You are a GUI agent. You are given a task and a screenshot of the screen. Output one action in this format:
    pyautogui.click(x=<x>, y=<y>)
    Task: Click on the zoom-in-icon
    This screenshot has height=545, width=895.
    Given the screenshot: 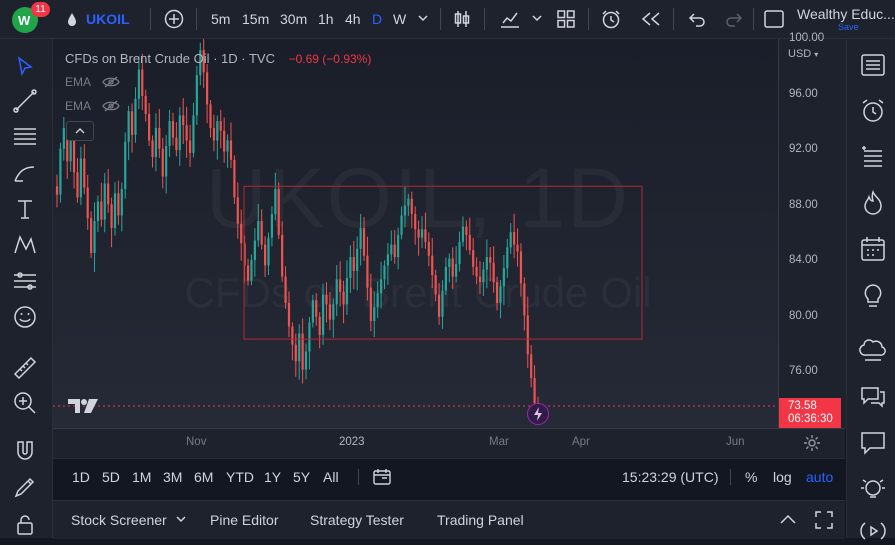 What is the action you would take?
    pyautogui.click(x=25, y=403)
    